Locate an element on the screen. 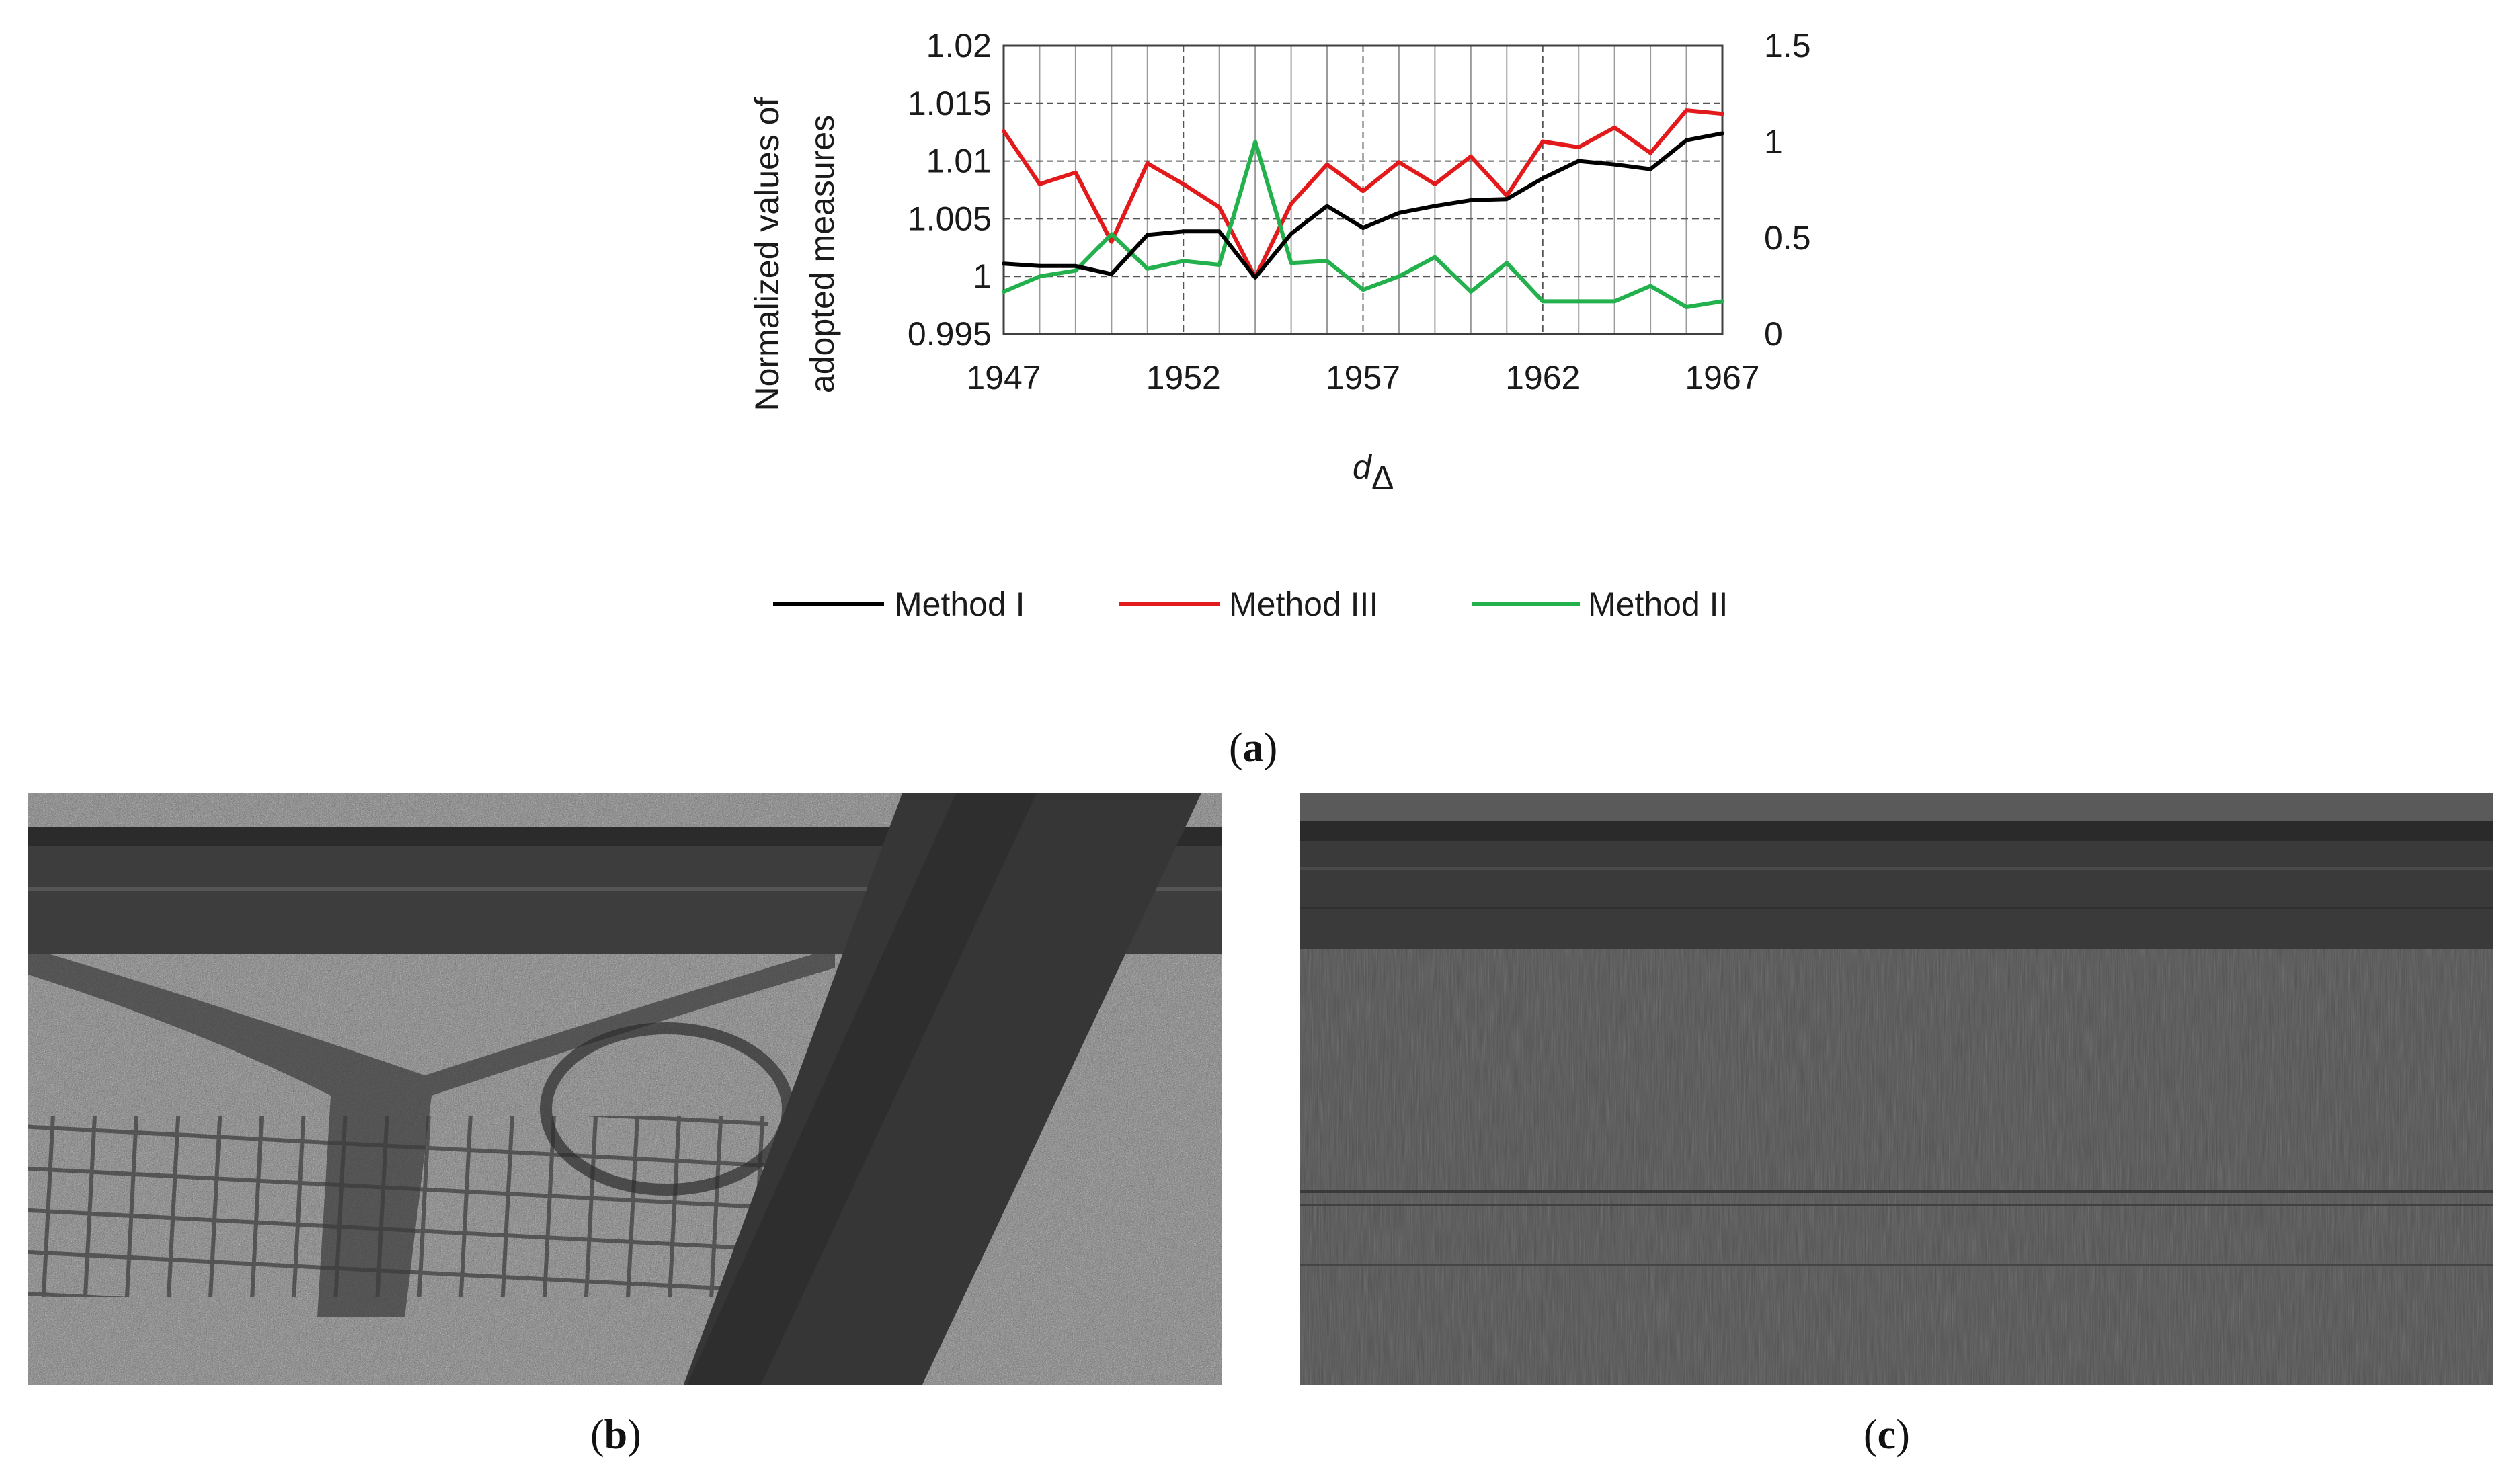 This screenshot has height=1484, width=2517. x-tick-label: 1967 is located at coordinates (1722, 378).